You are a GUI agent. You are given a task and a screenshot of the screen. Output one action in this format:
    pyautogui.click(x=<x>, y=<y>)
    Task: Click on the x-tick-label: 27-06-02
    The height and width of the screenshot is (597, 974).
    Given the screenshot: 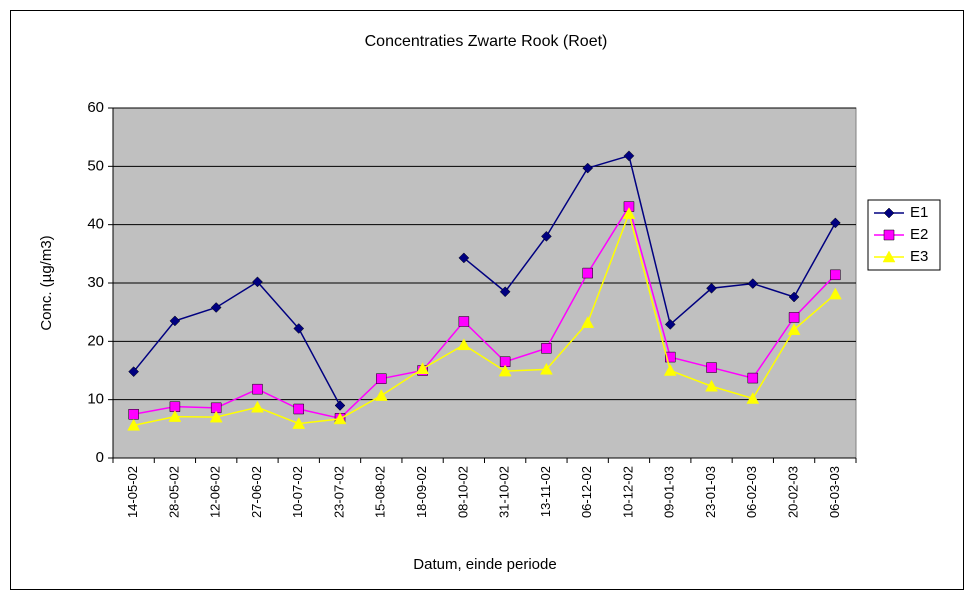 What is the action you would take?
    pyautogui.click(x=256, y=492)
    